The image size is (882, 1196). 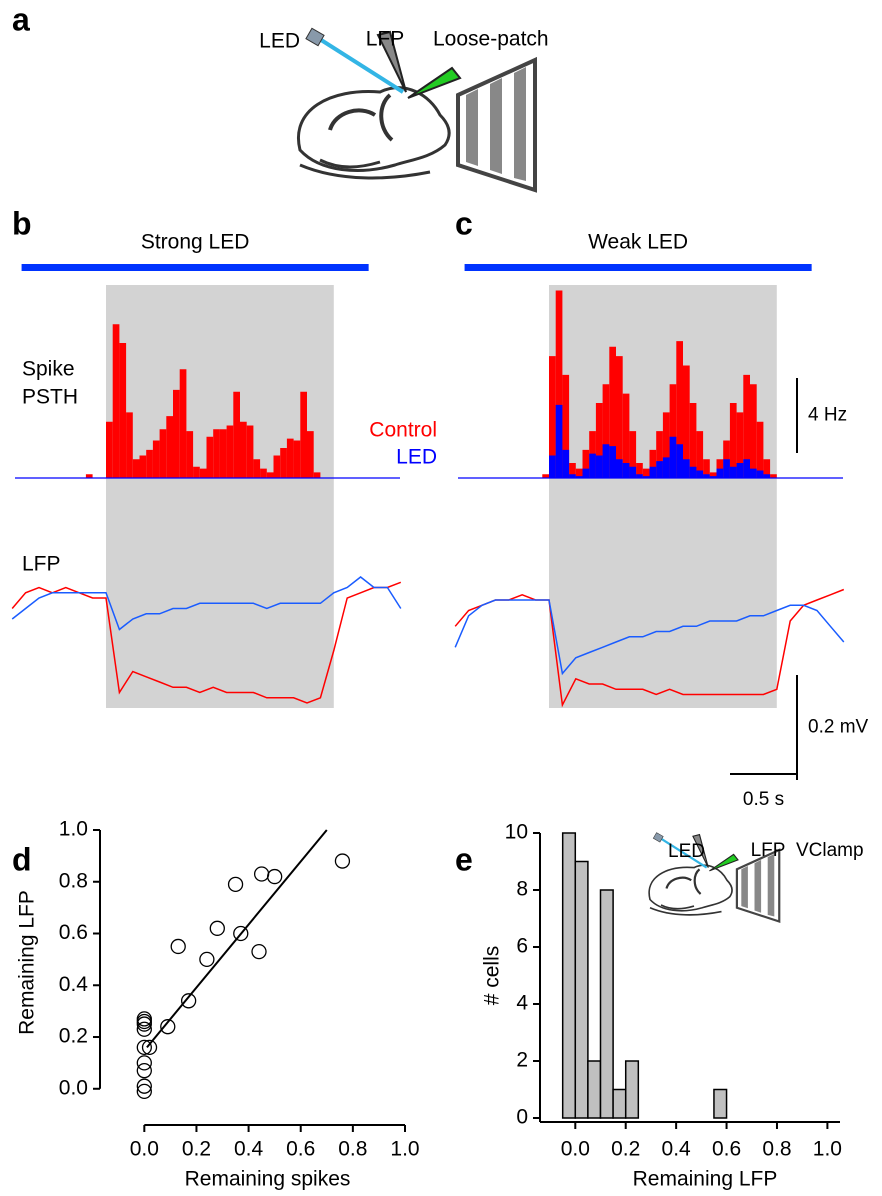 I want to click on x-tick-label: 0.8, so click(x=352, y=1149).